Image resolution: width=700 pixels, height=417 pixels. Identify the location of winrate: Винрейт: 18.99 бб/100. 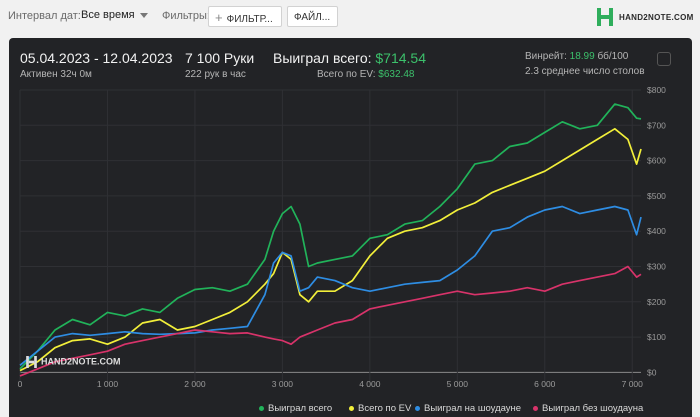
(576, 56).